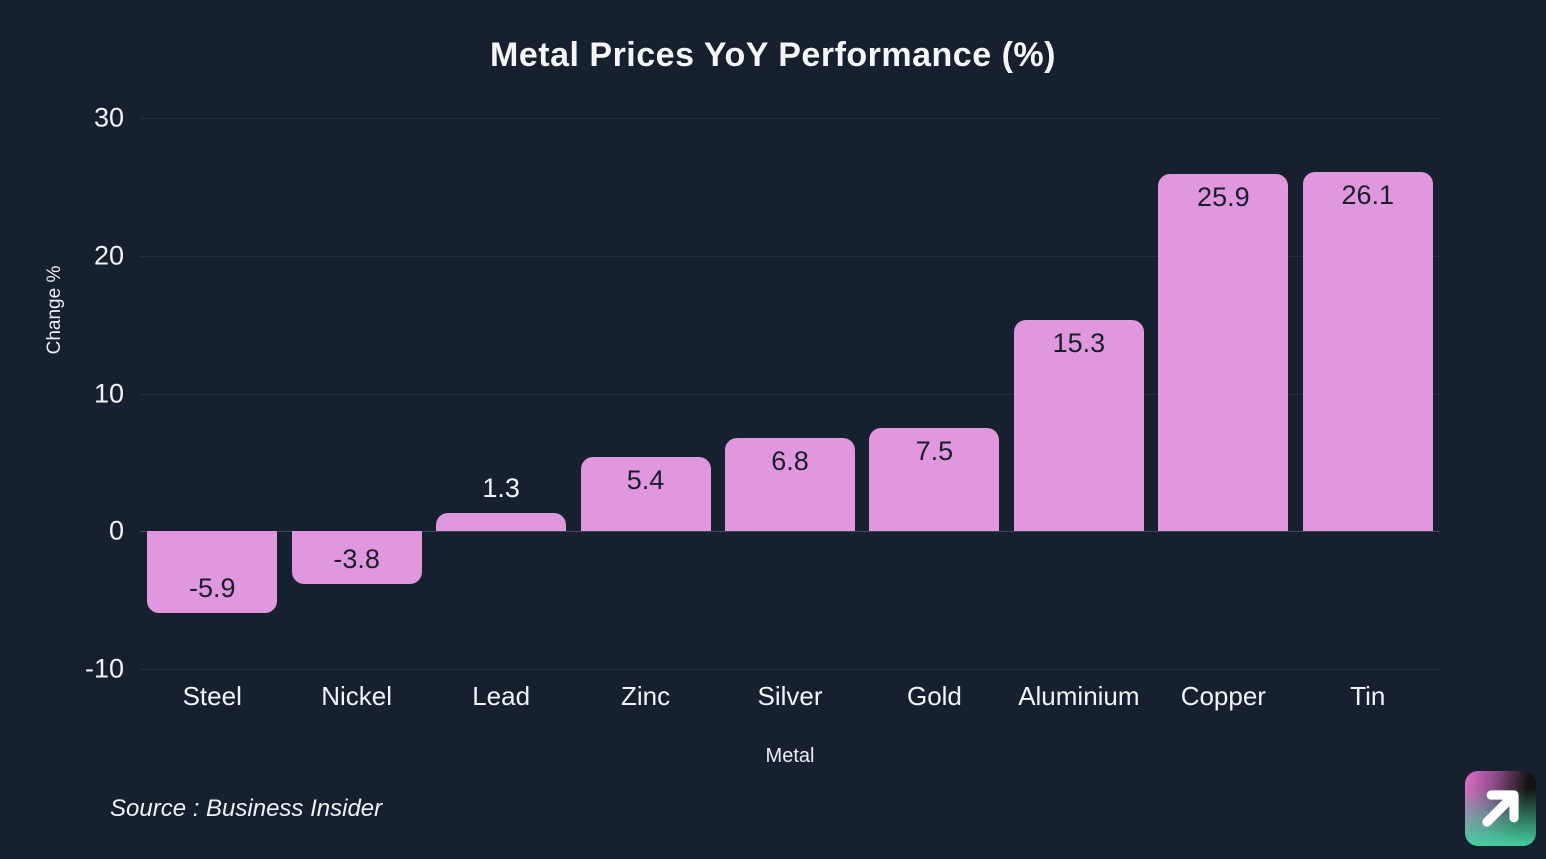 The image size is (1546, 859). Describe the element at coordinates (212, 587) in the screenshot. I see `bar-value-label: -5.9` at that location.